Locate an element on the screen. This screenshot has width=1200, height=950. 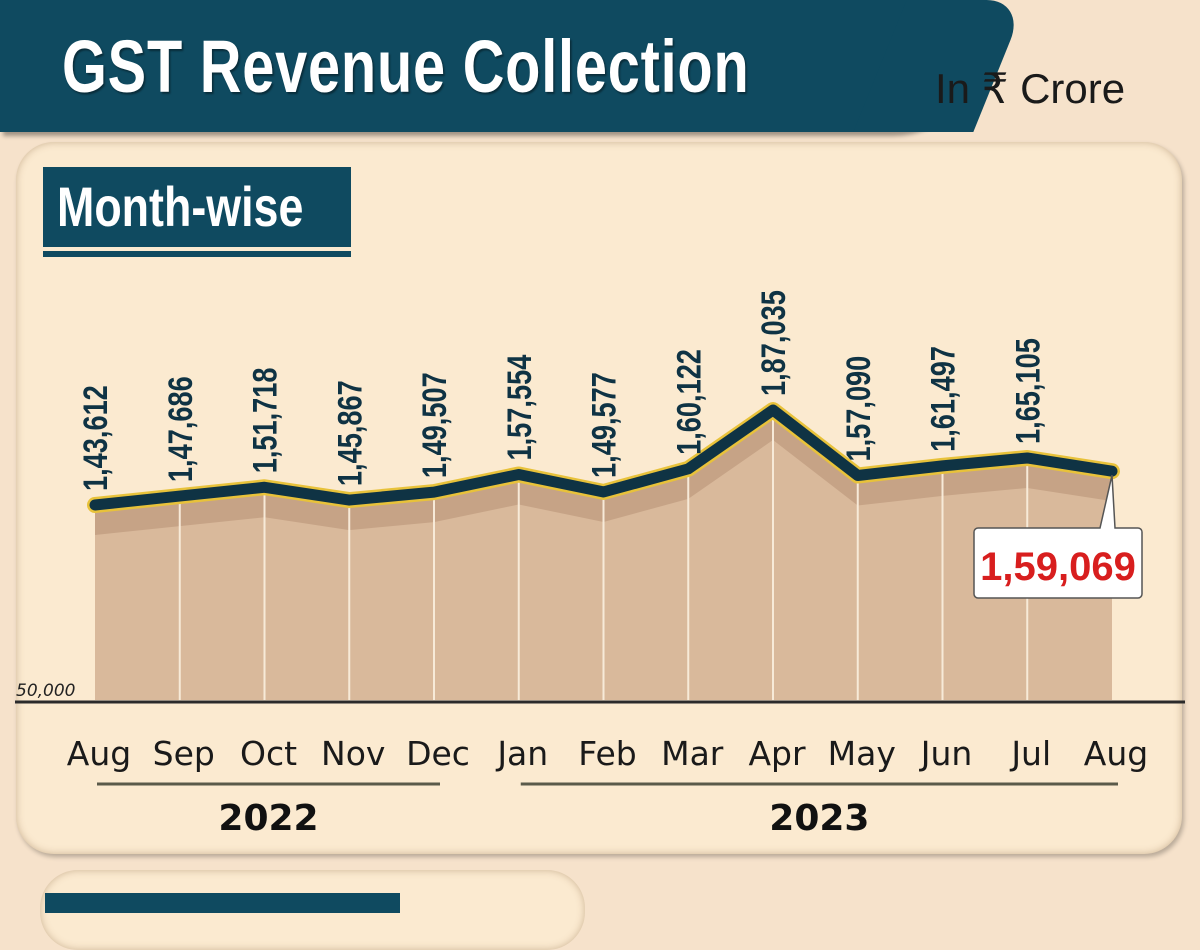
value-label: 1,65,105 is located at coordinates (1027, 391).